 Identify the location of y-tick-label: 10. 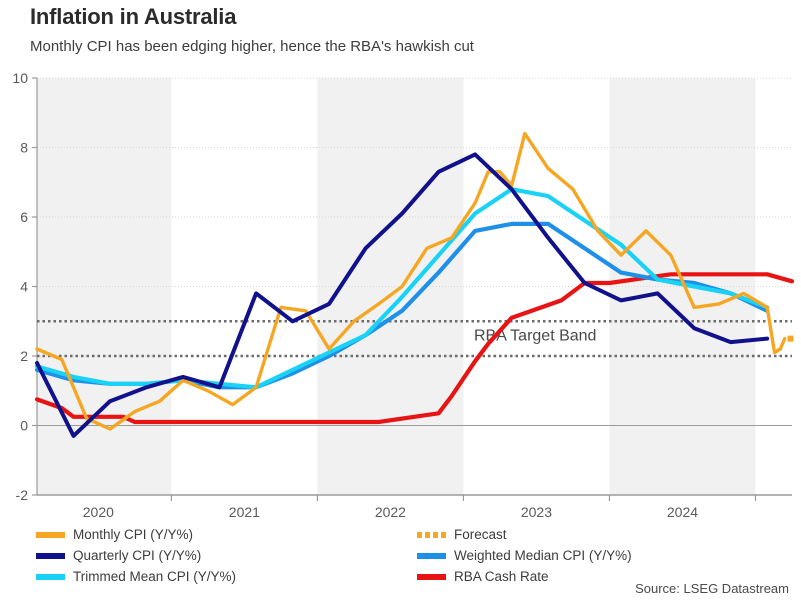
(20, 78).